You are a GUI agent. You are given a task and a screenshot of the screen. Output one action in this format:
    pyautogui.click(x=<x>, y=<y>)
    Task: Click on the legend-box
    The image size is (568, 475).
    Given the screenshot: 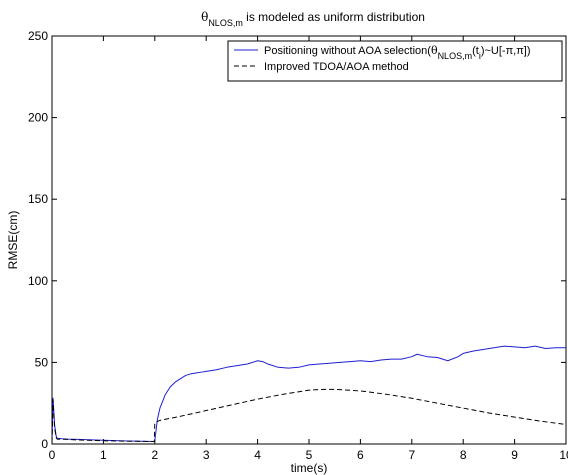 What is the action you would take?
    pyautogui.click(x=395, y=61)
    